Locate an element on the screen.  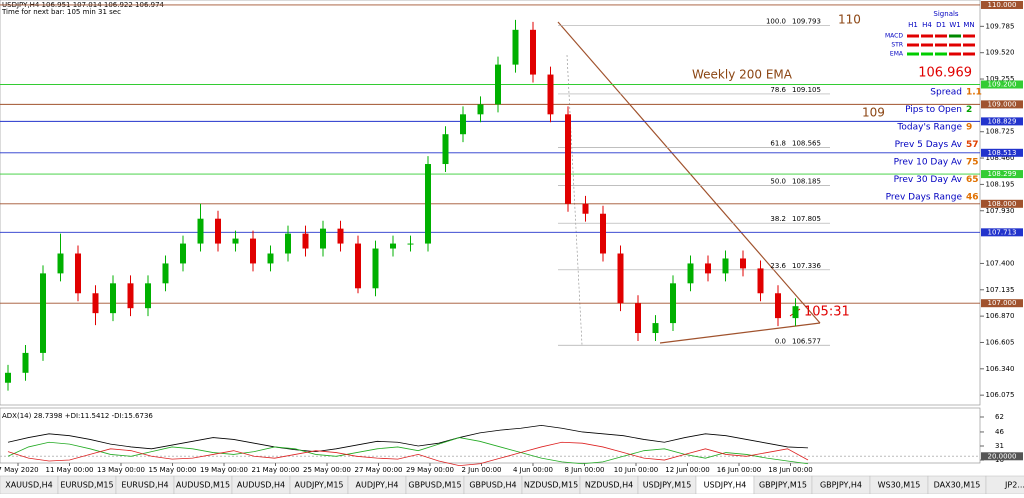
tab-label: GBPJPY,H4 is located at coordinates (841, 485).